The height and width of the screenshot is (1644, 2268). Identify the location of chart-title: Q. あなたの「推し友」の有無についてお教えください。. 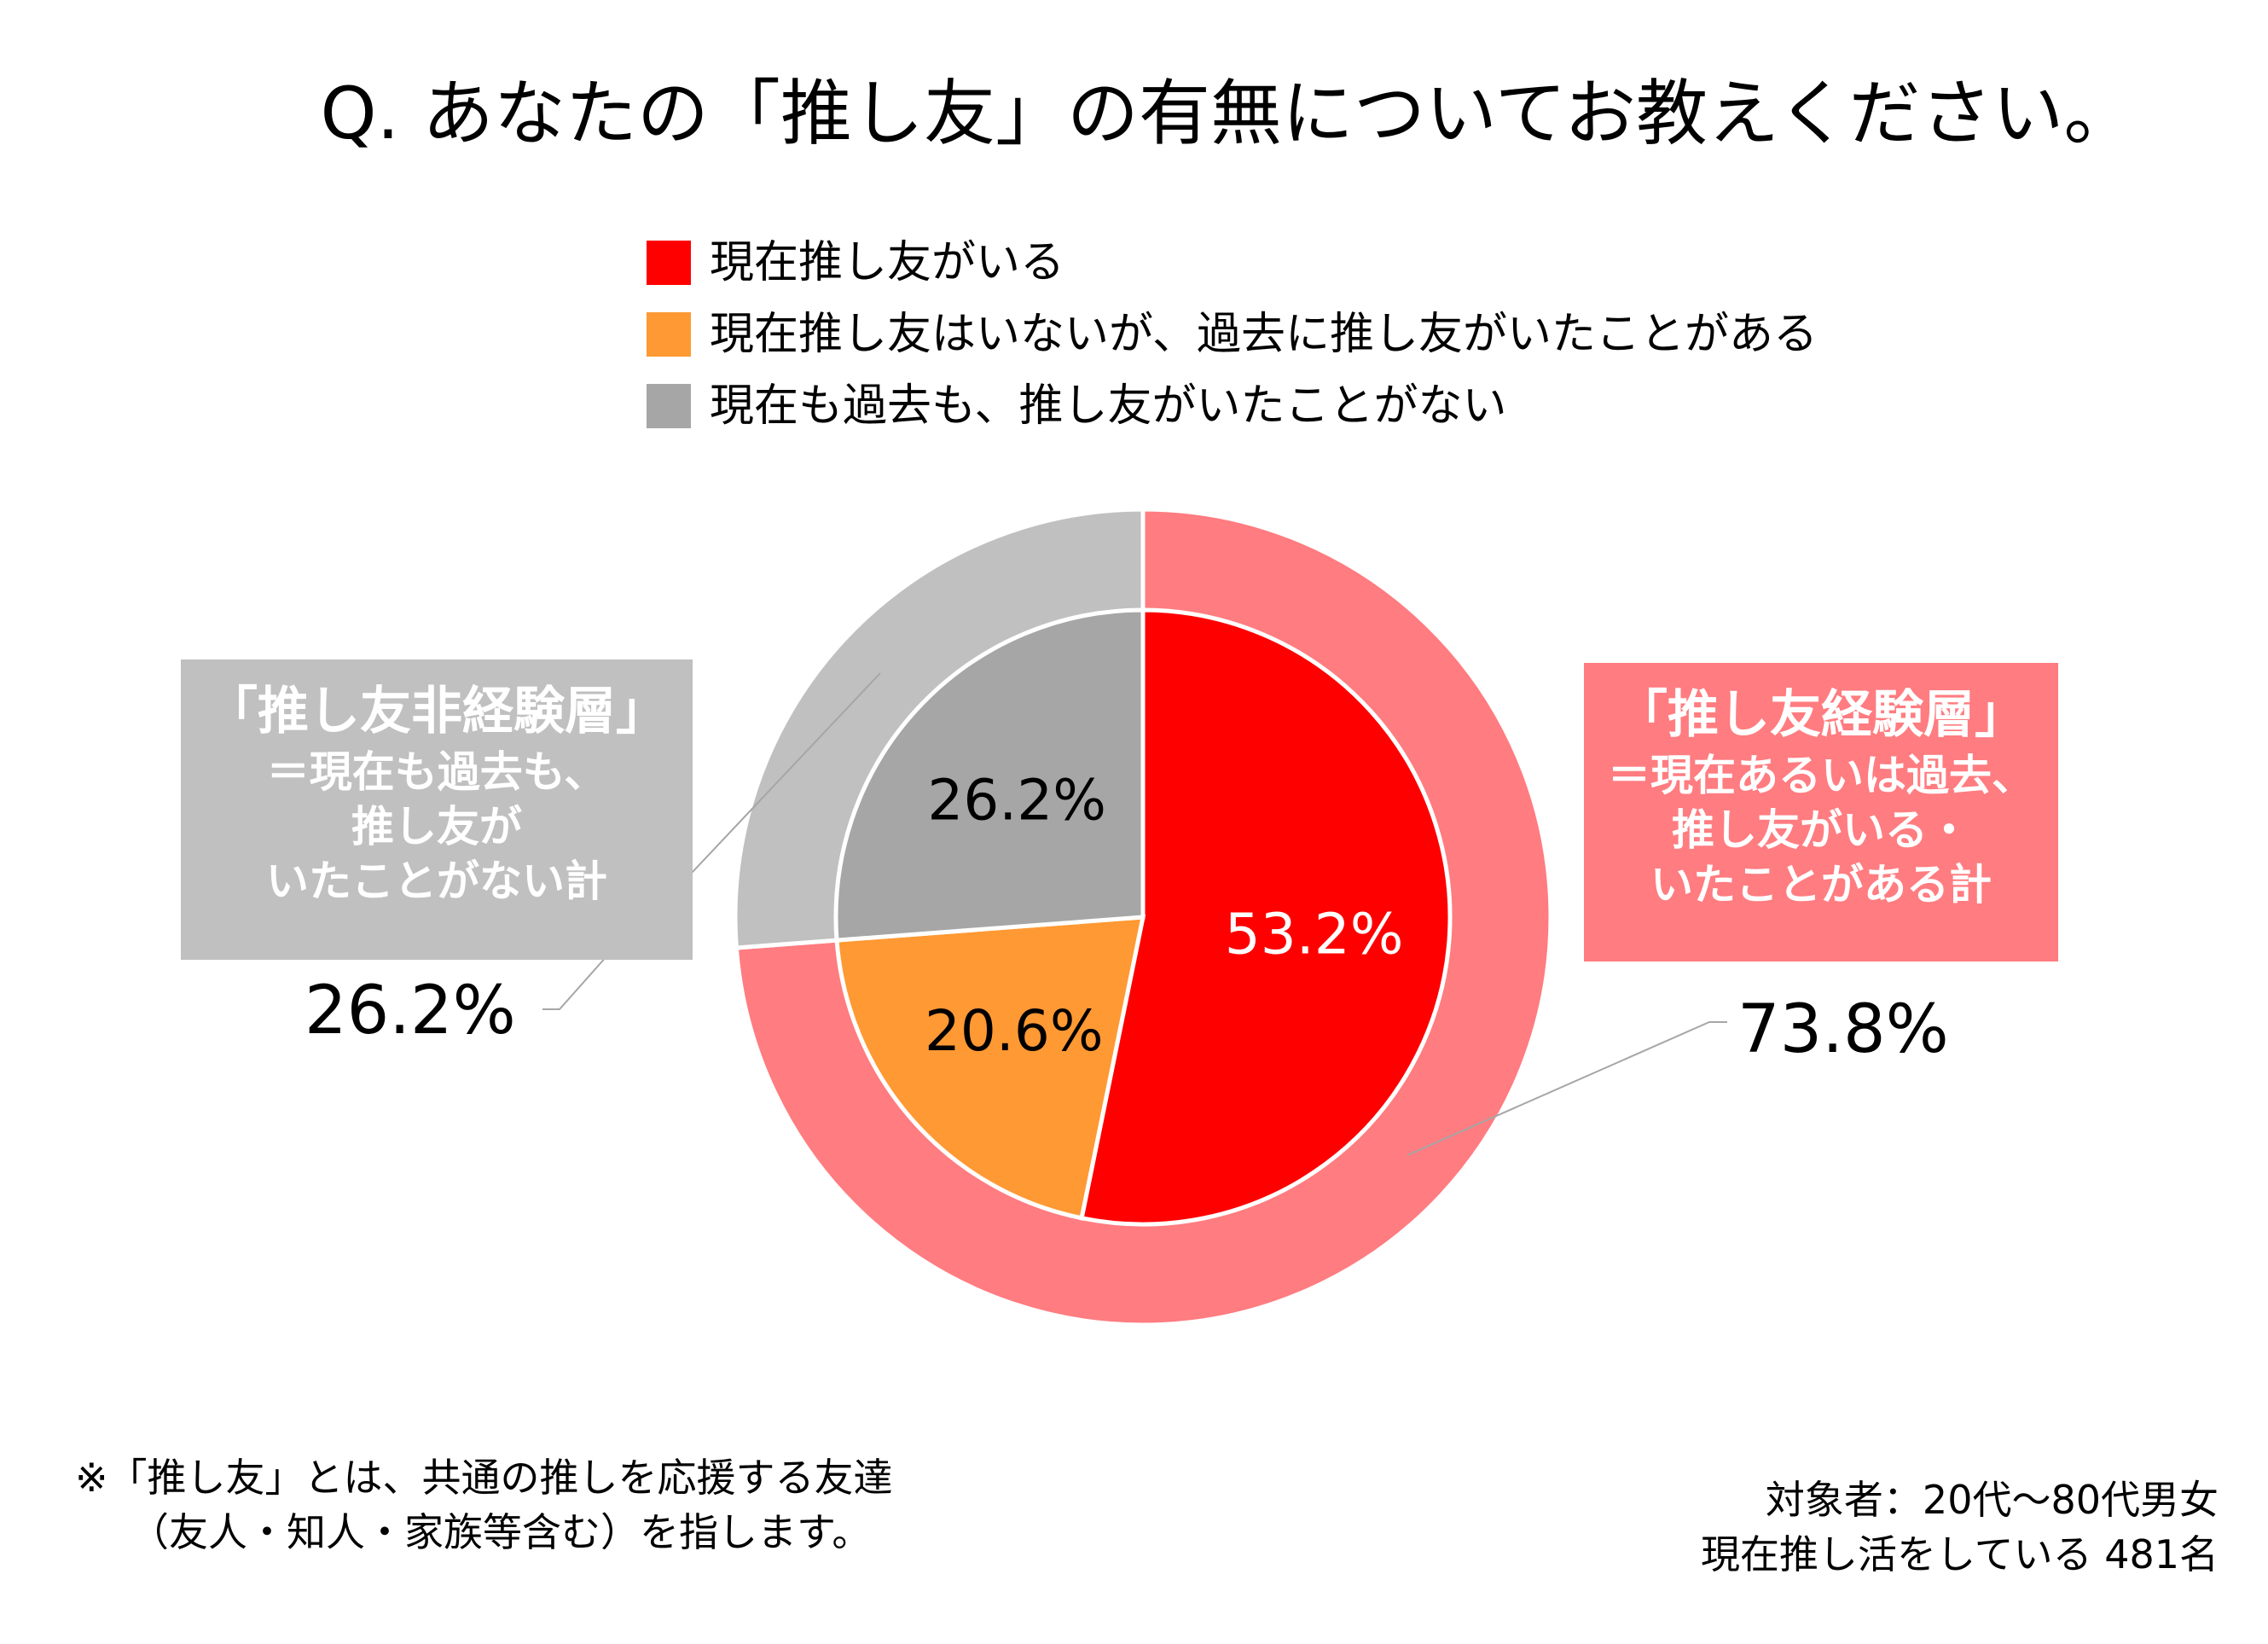
(1228, 113).